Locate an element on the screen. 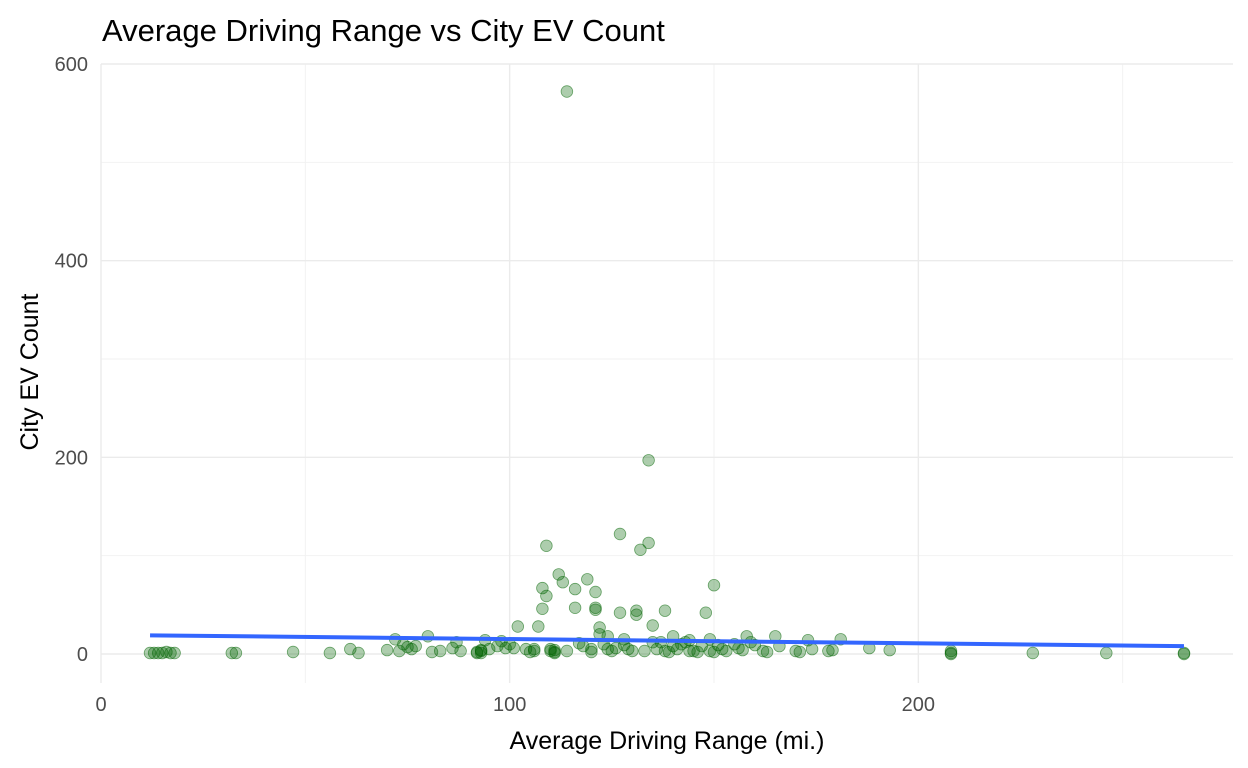 This screenshot has height=768, width=1248. y-tick-label: 600 is located at coordinates (71, 65).